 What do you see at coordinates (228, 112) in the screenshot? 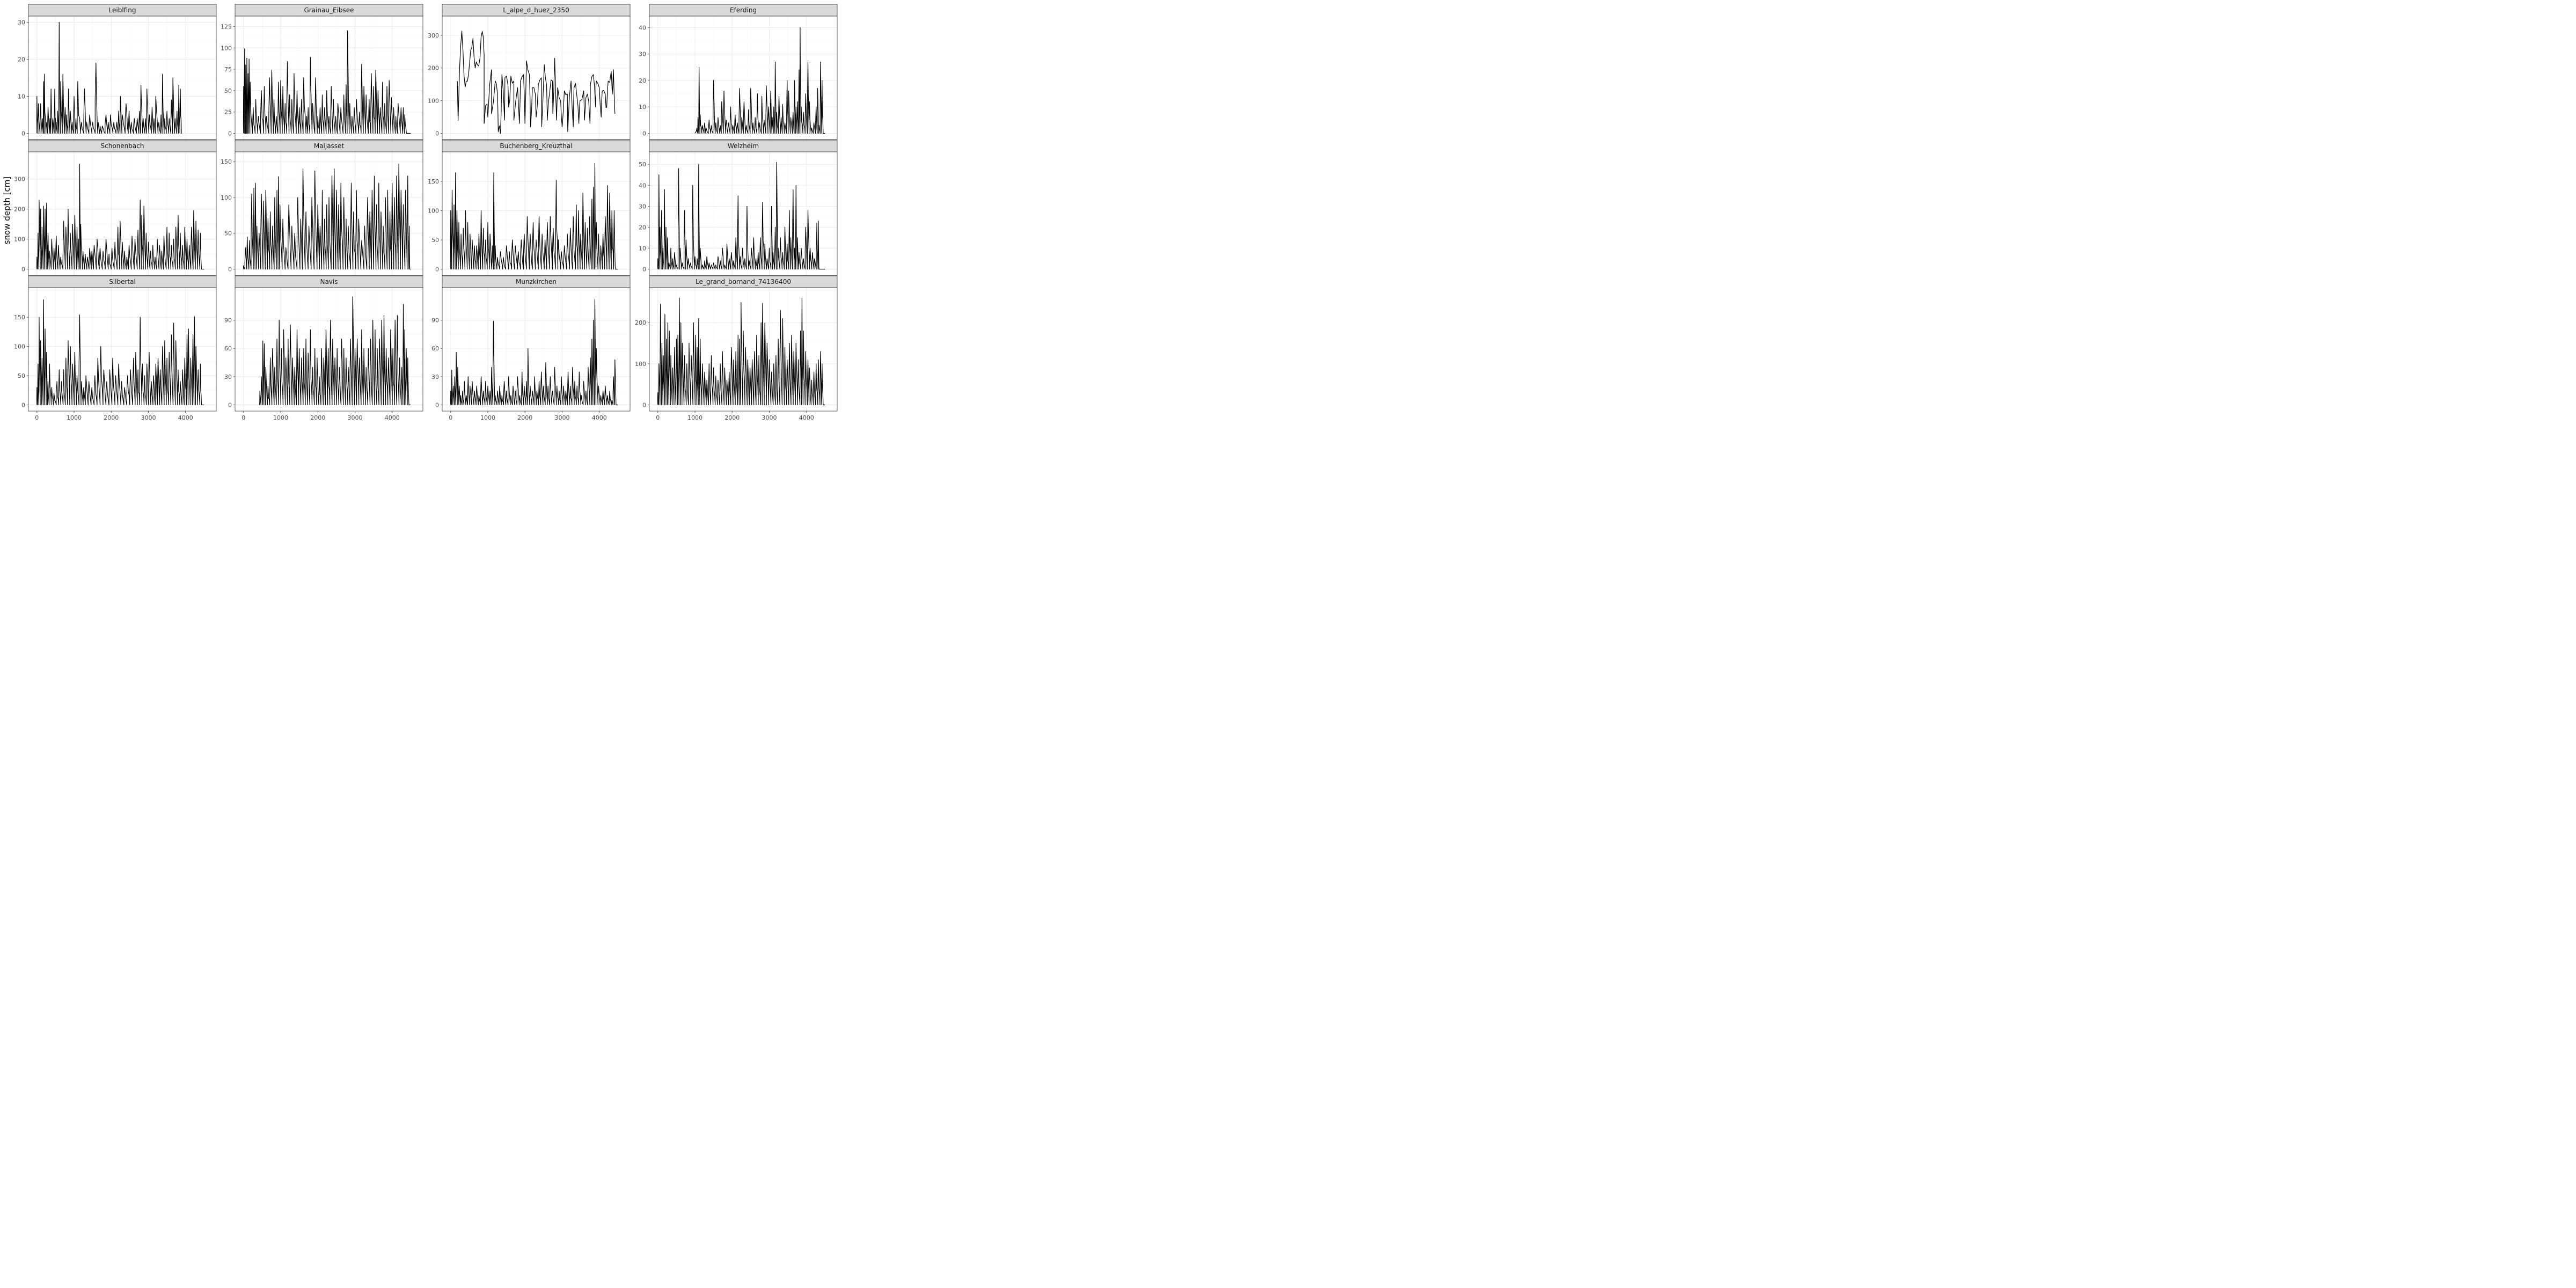
I see `y-tick-label: 25` at bounding box center [228, 112].